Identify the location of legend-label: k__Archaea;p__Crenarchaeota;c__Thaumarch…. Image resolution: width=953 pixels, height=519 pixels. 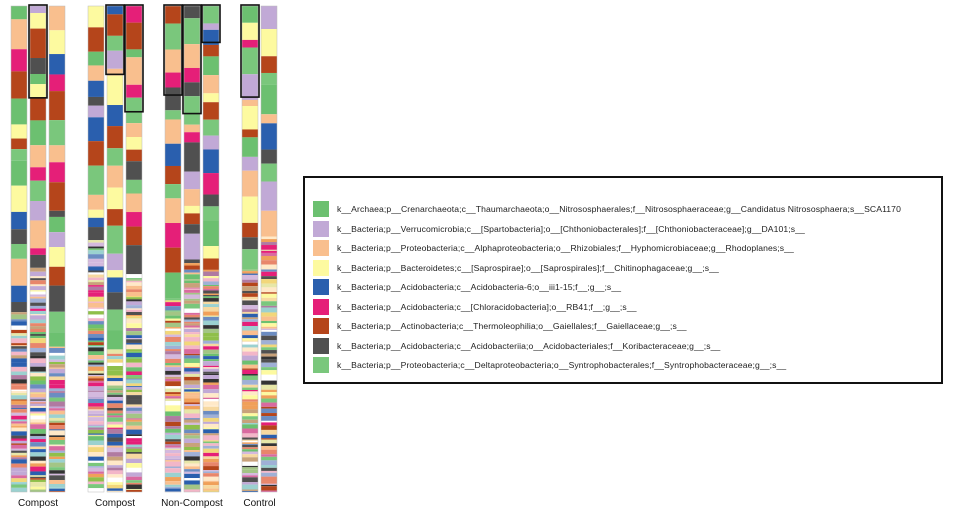
(619, 209).